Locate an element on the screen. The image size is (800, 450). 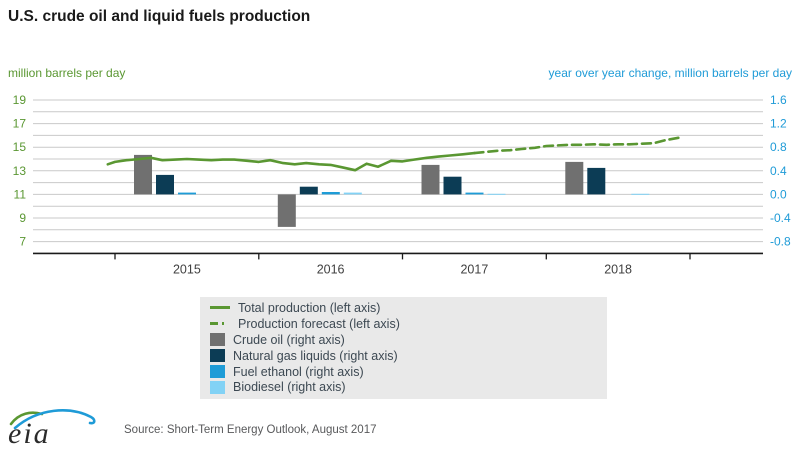
legend-item-crude-oil: Crude oil (right axis) is located at coordinates (408, 340).